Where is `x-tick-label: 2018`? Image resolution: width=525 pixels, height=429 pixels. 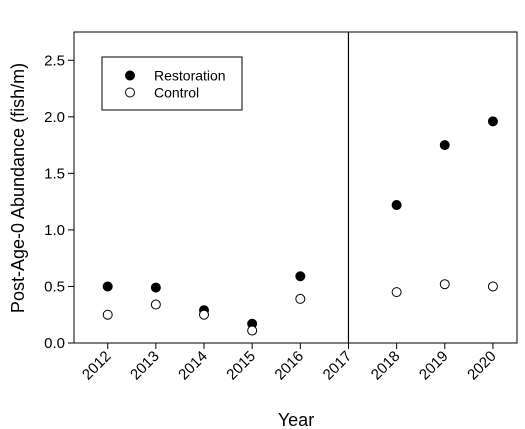 x-tick-label: 2018 is located at coordinates (386, 366).